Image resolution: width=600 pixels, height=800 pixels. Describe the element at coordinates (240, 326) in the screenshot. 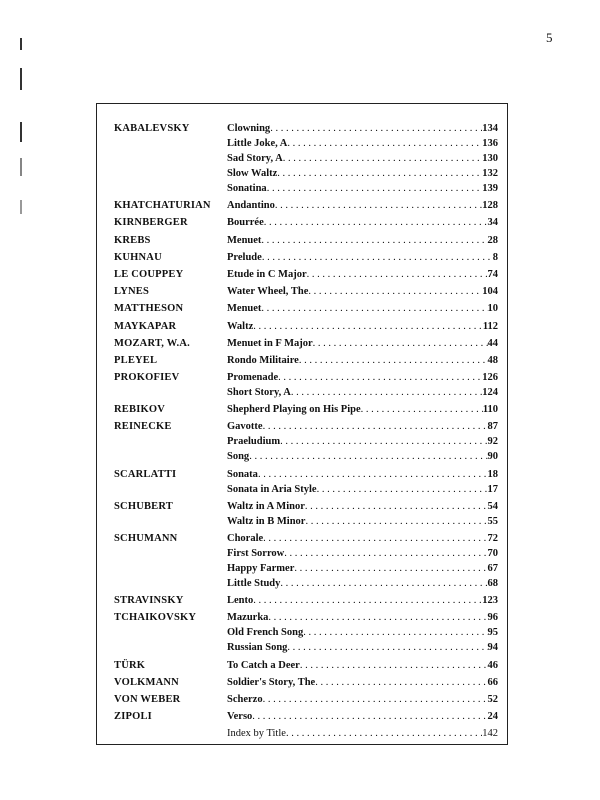

I see `piece-title: Waltz` at that location.